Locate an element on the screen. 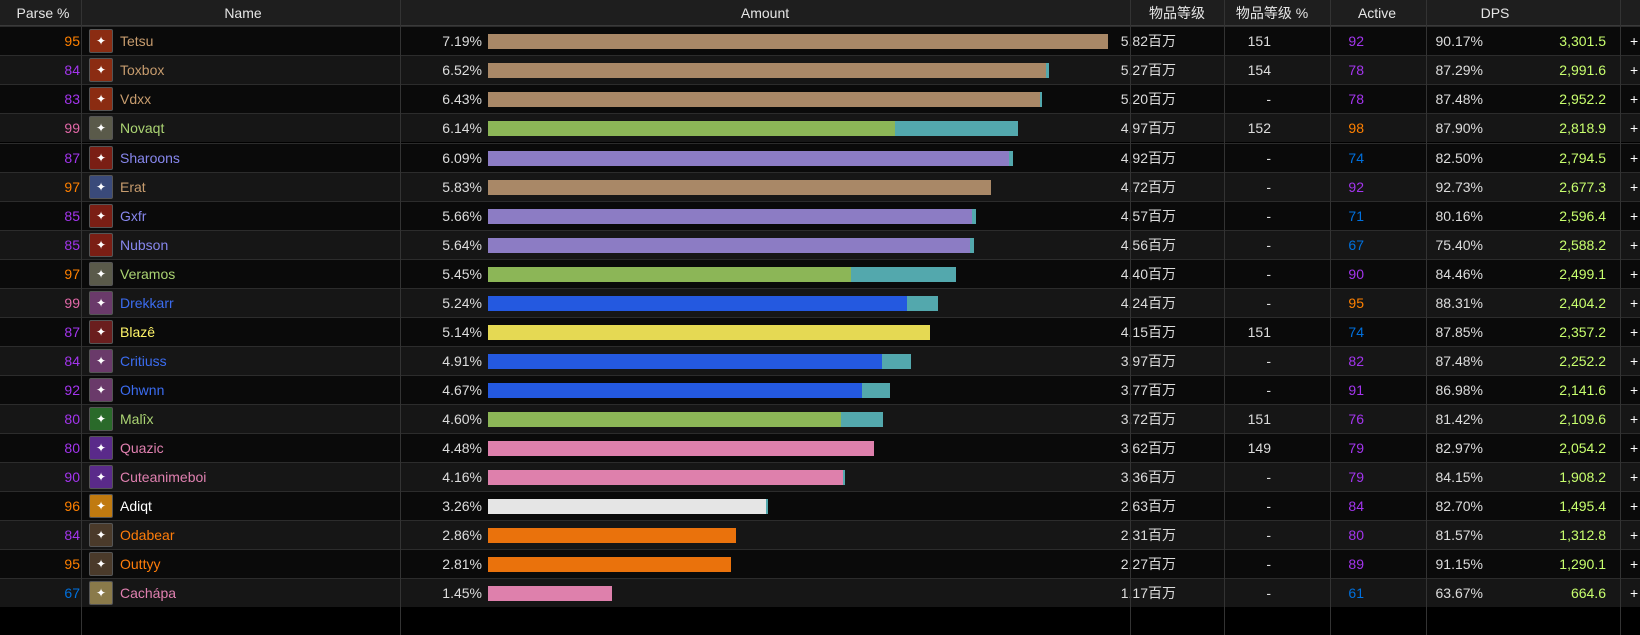 The image size is (1640, 635). parse-value: 84 is located at coordinates (72, 70).